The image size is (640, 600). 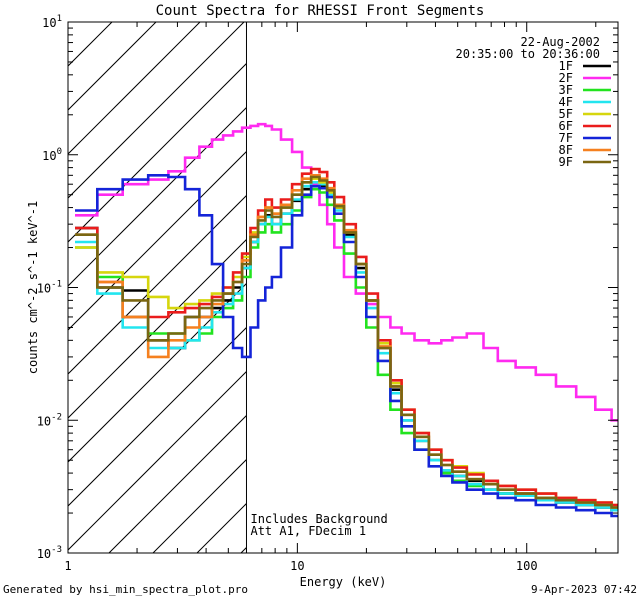 What do you see at coordinates (308, 531) in the screenshot?
I see `annotation-text: Att A1, FDecim 1` at bounding box center [308, 531].